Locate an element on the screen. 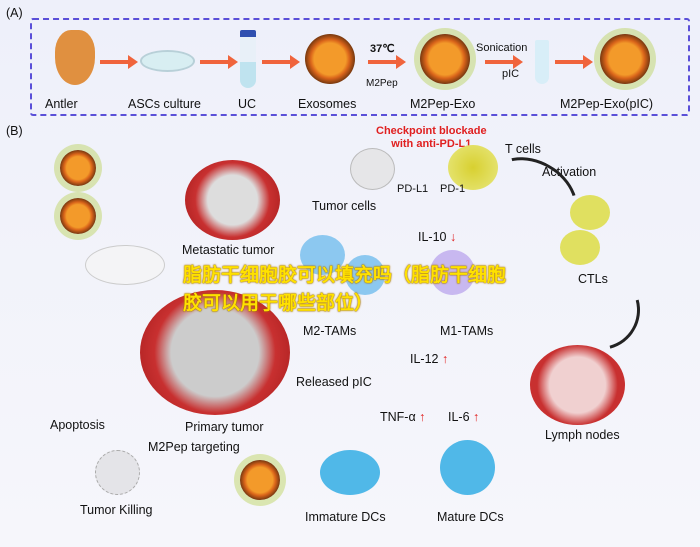  tumor-cells-label: Tumor cells is located at coordinates (344, 206).